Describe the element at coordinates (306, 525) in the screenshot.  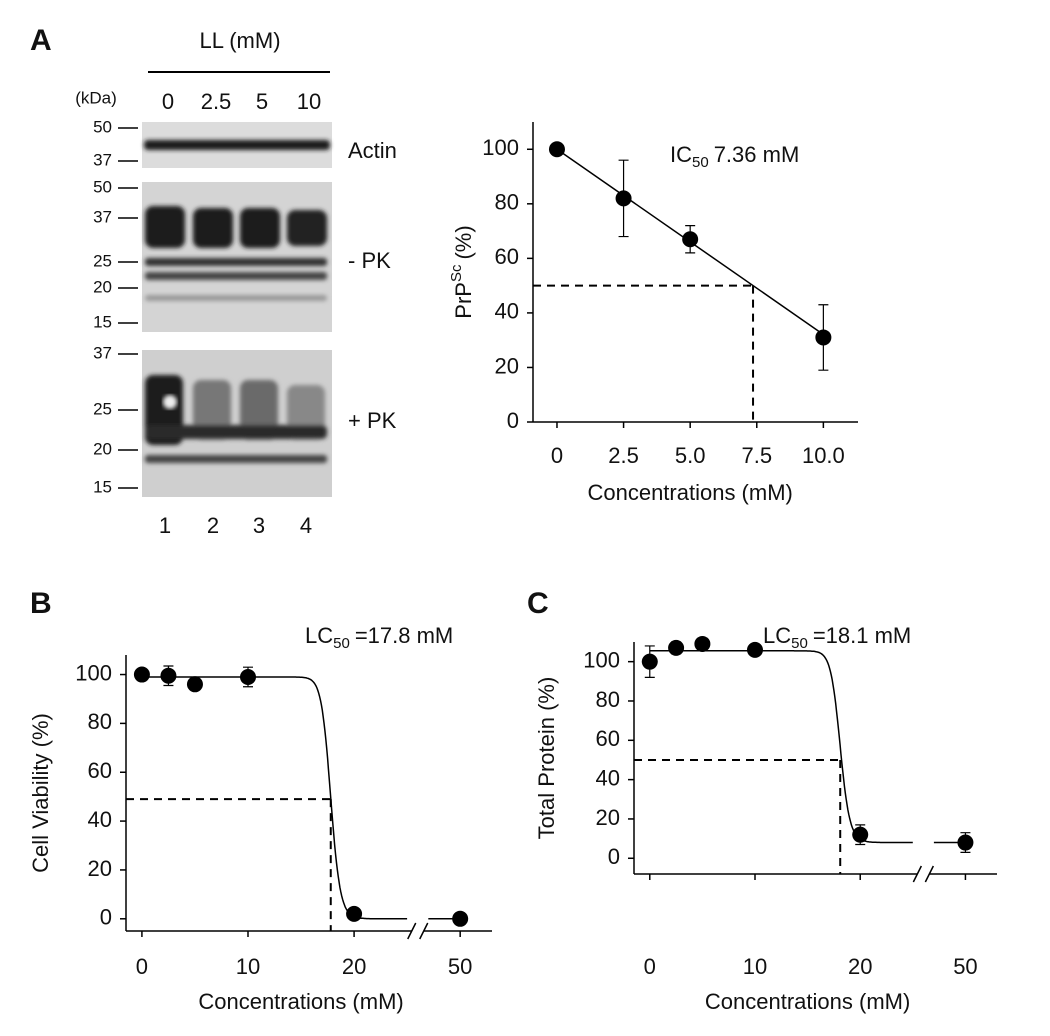
I see `lane-number: 4` at that location.